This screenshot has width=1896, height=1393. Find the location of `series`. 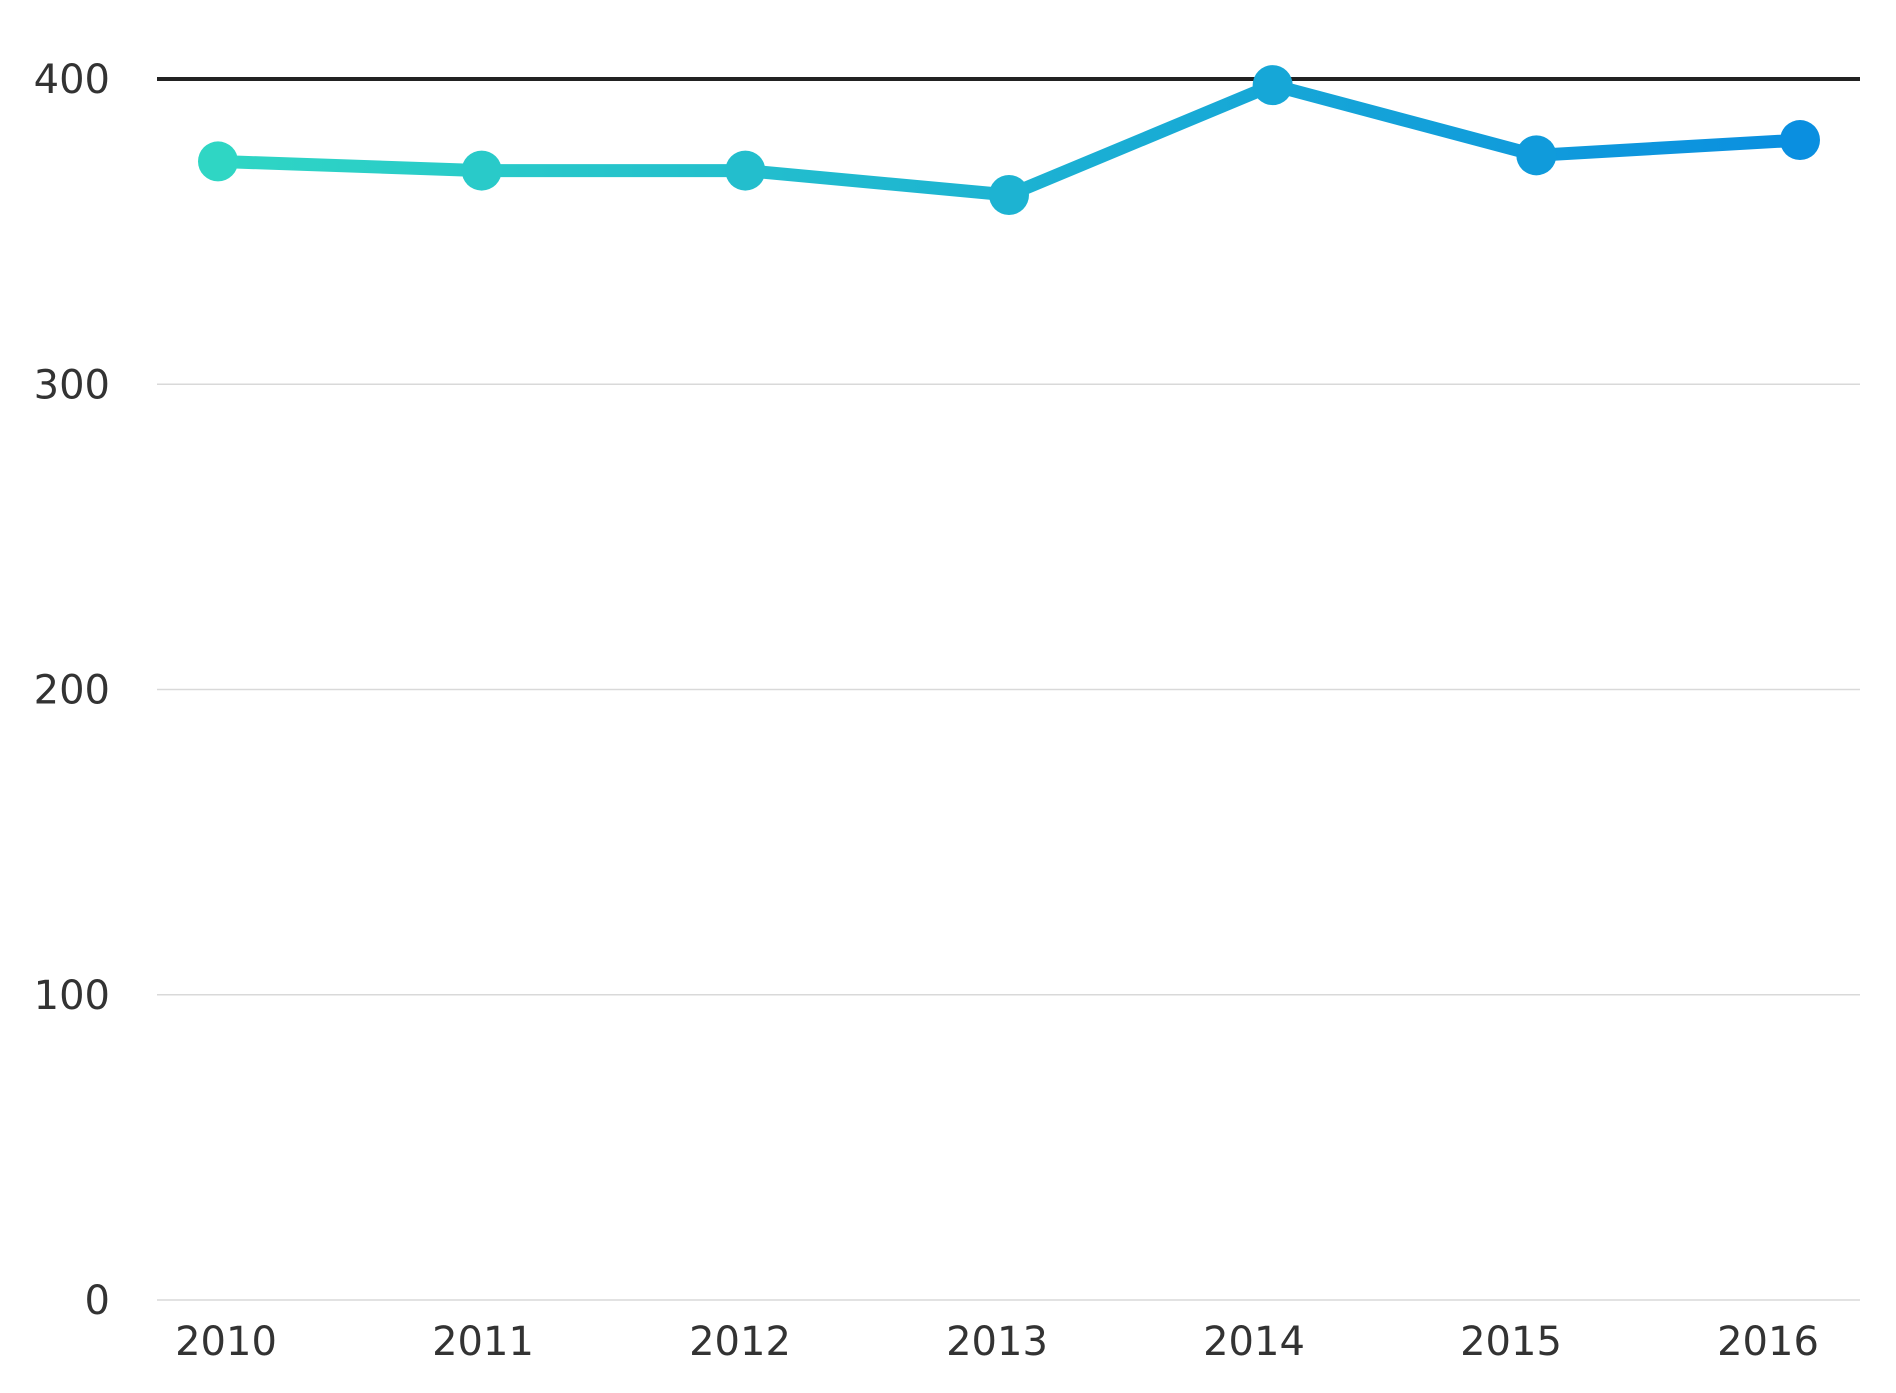

series is located at coordinates (1009, 140).